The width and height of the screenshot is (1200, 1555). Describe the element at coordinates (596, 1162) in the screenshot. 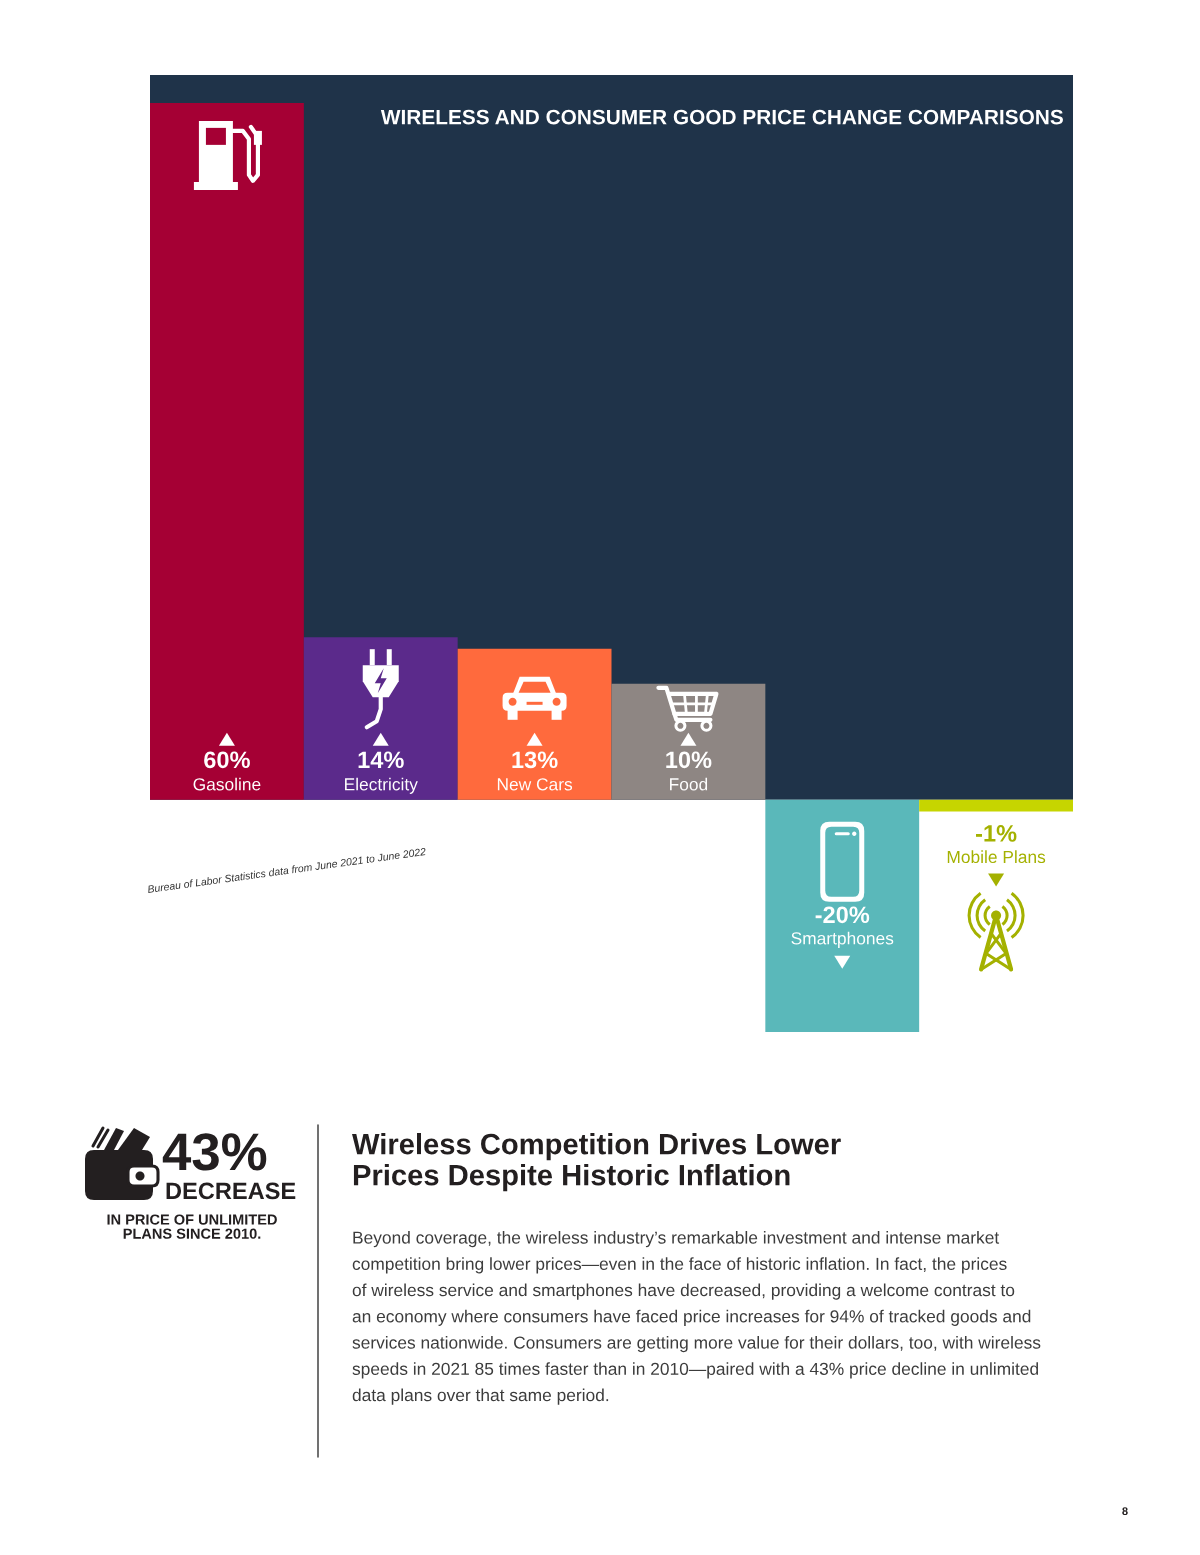

I see `text: Wireless Competition Drives Lower Prices Despite Historic Inflation` at that location.